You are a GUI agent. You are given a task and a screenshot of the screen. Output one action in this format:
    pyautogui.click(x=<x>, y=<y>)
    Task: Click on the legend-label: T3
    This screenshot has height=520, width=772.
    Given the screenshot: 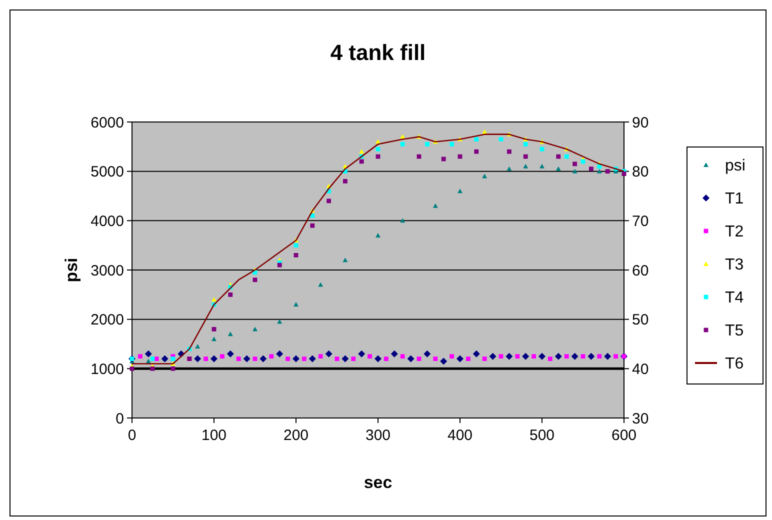 What is the action you would take?
    pyautogui.click(x=734, y=265)
    